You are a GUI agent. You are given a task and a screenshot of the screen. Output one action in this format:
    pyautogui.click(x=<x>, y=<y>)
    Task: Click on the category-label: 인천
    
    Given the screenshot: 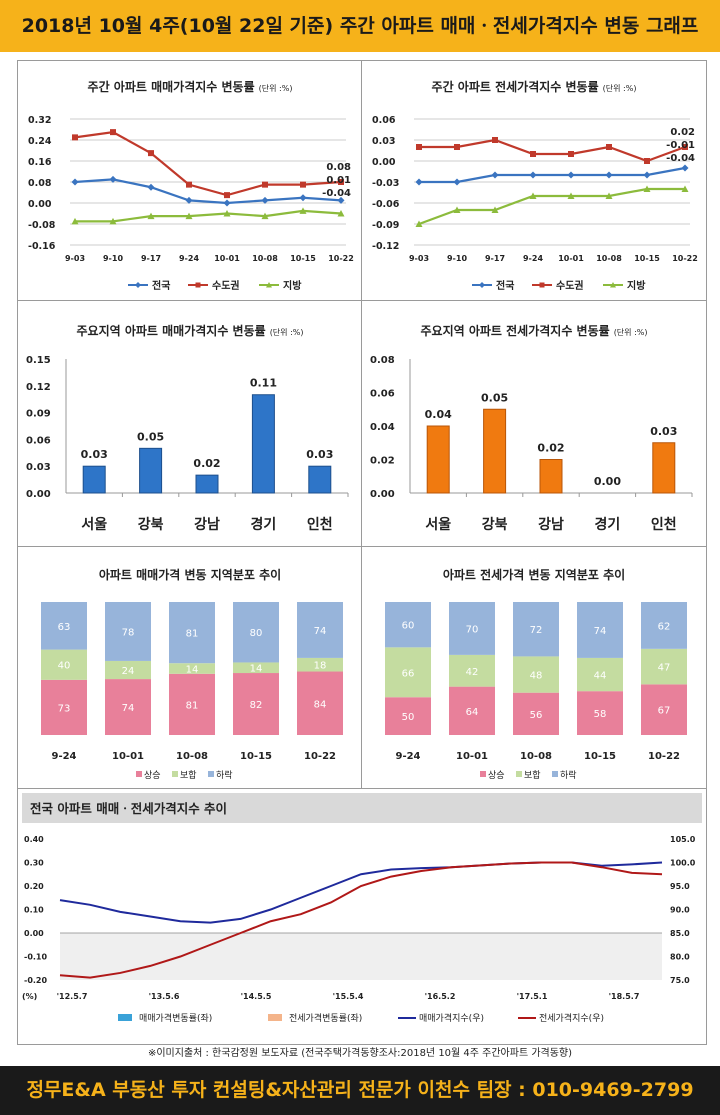 What is the action you would take?
    pyautogui.click(x=320, y=524)
    